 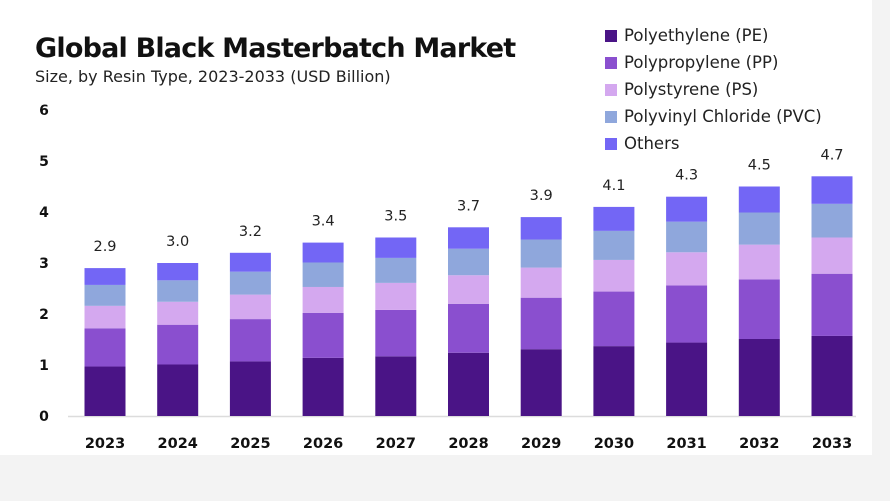 I want to click on x-tick-label: 2033, so click(x=832, y=444).